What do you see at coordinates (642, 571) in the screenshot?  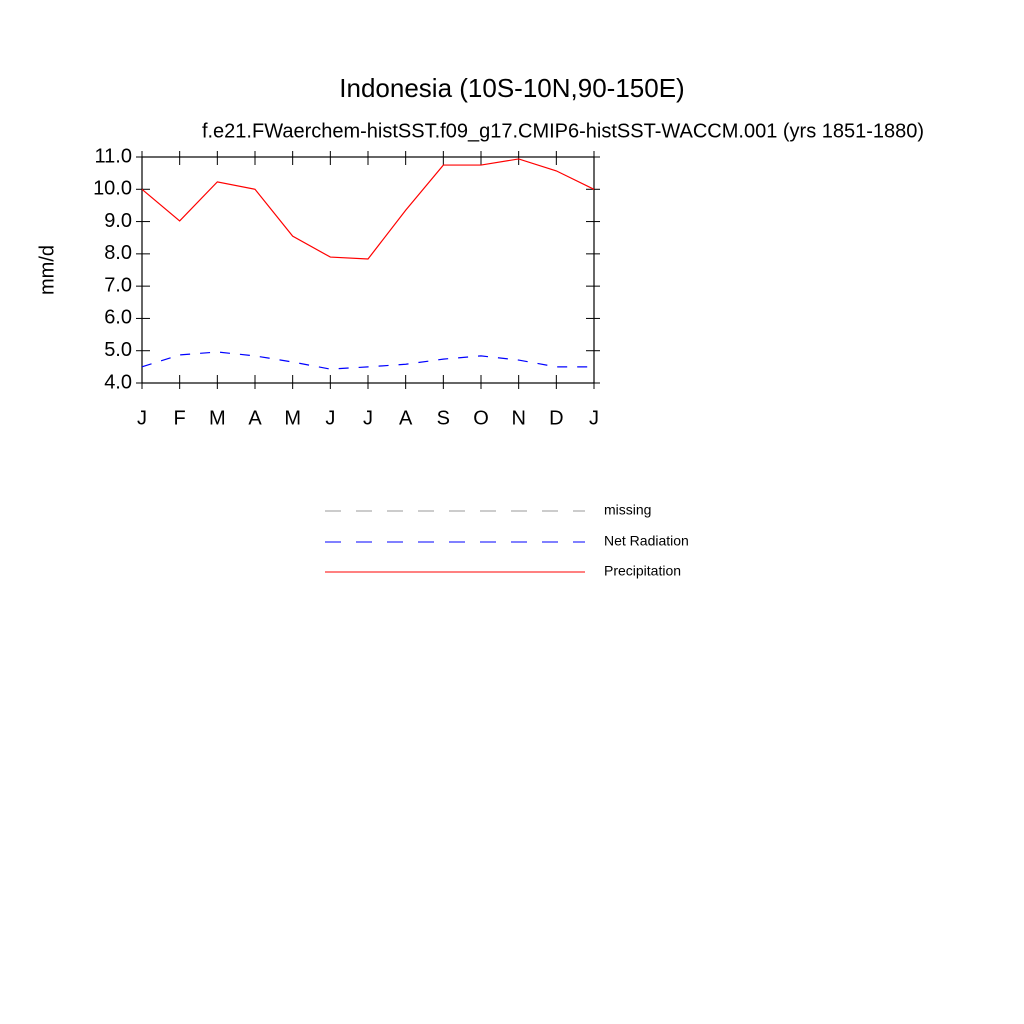 I see `legend-label: Precipitation` at bounding box center [642, 571].